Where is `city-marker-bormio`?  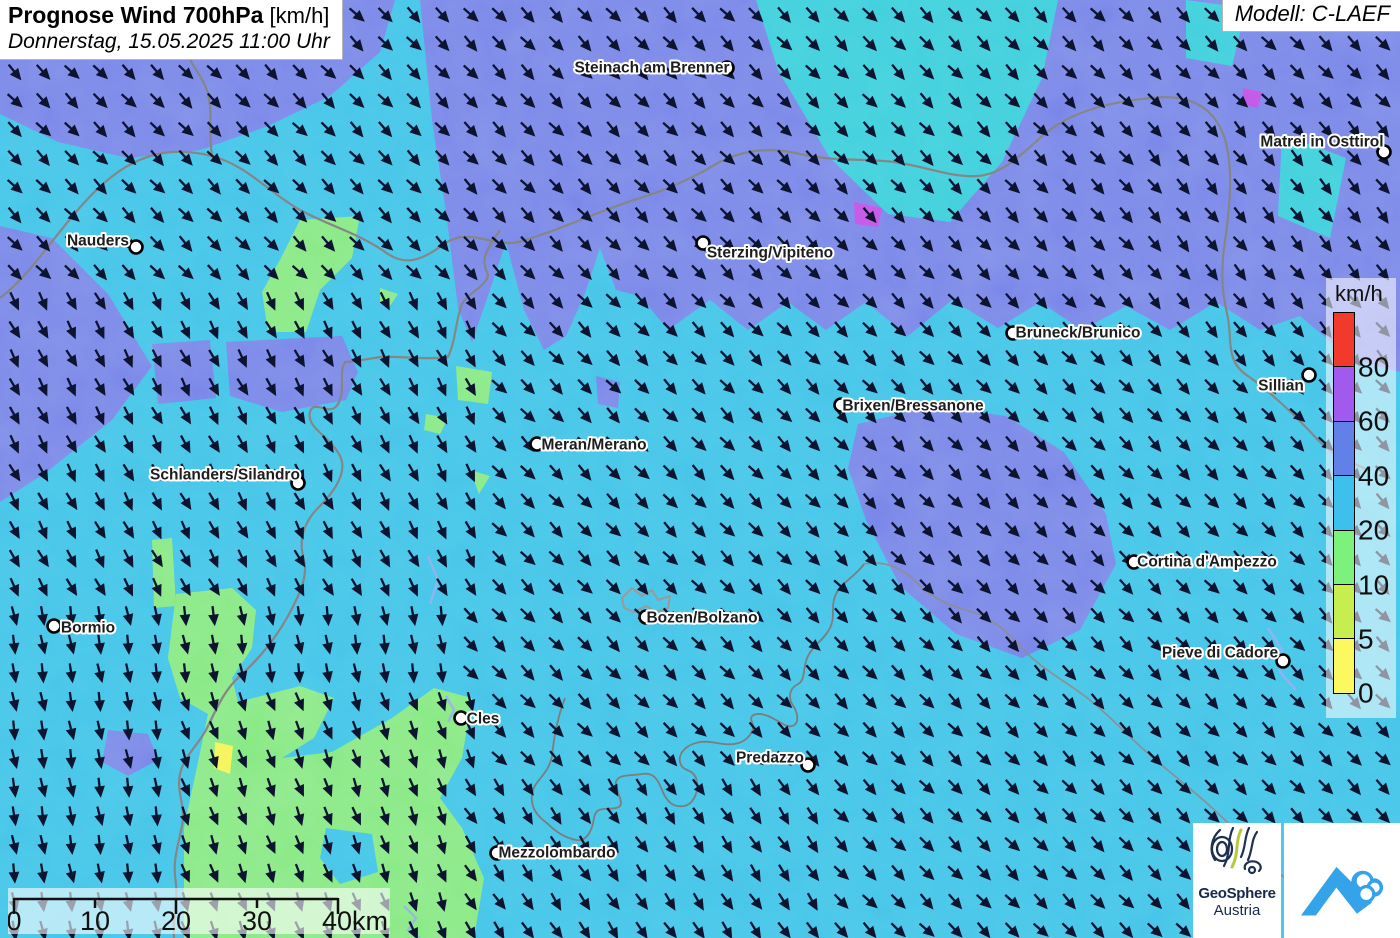
city-marker-bormio is located at coordinates (54, 626).